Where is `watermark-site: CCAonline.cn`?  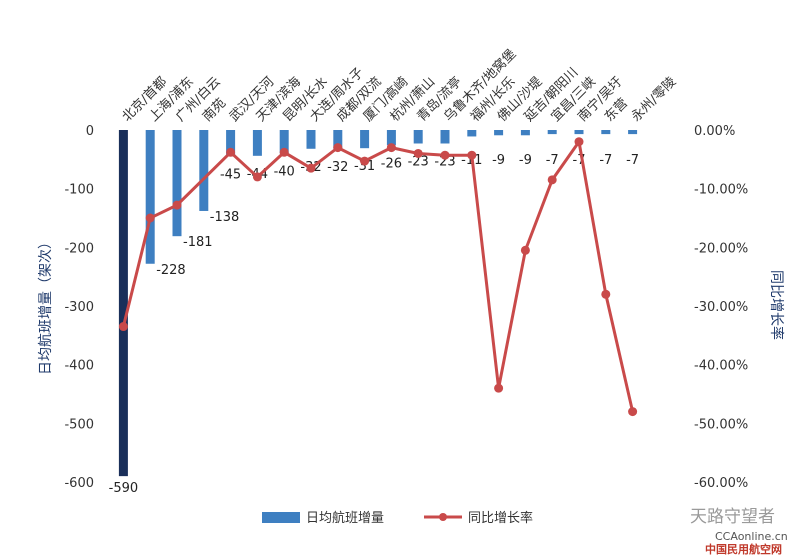
watermark-site: CCAonline.cn is located at coordinates (751, 536).